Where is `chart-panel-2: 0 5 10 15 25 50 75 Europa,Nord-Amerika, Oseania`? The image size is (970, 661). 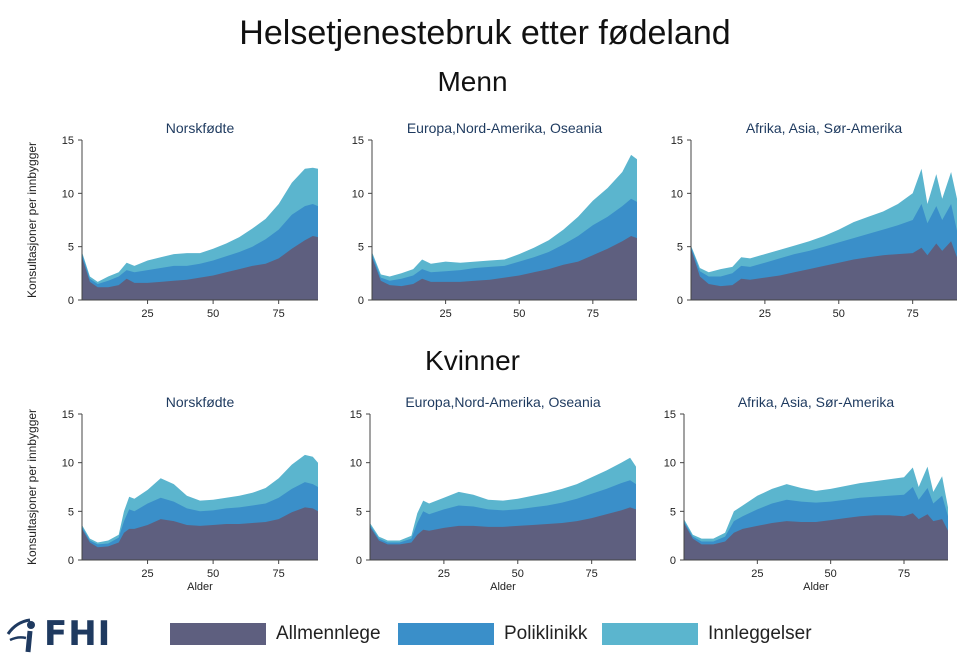
chart-panel-2: 0 5 10 15 25 50 75 Europa,Nord-Amerika, Oseania is located at coordinates (494, 220).